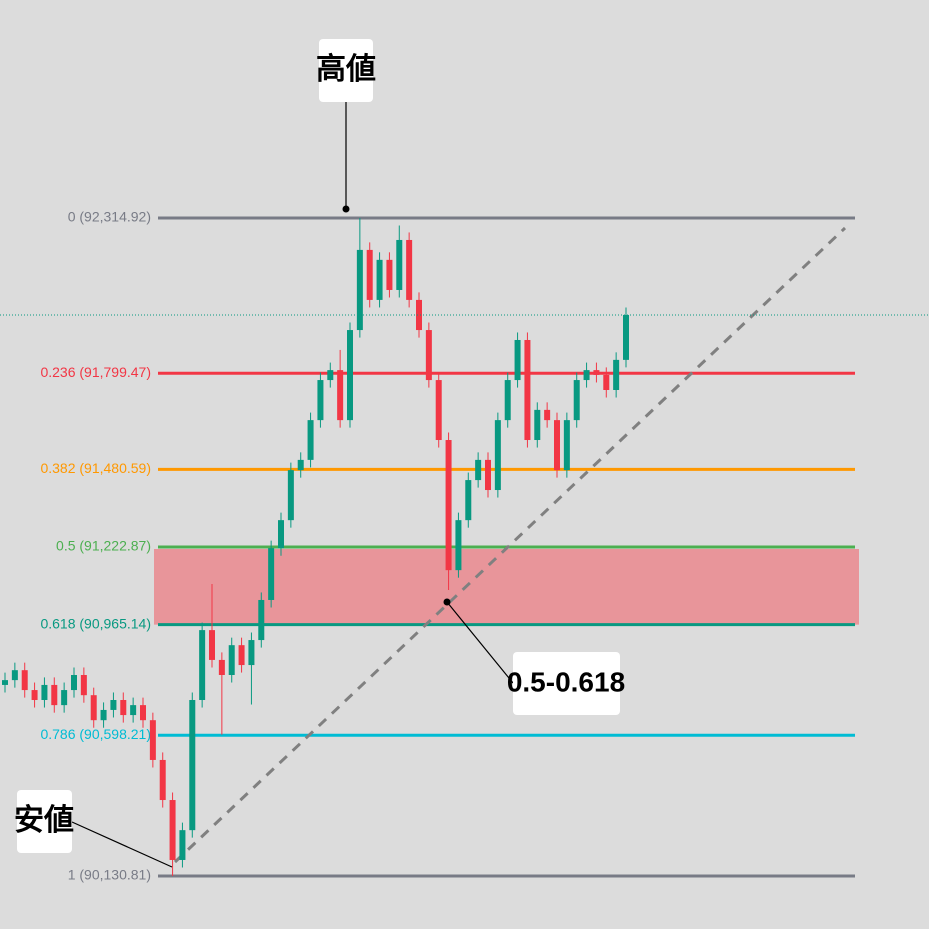  I want to click on high-label: 高値, so click(346, 69).